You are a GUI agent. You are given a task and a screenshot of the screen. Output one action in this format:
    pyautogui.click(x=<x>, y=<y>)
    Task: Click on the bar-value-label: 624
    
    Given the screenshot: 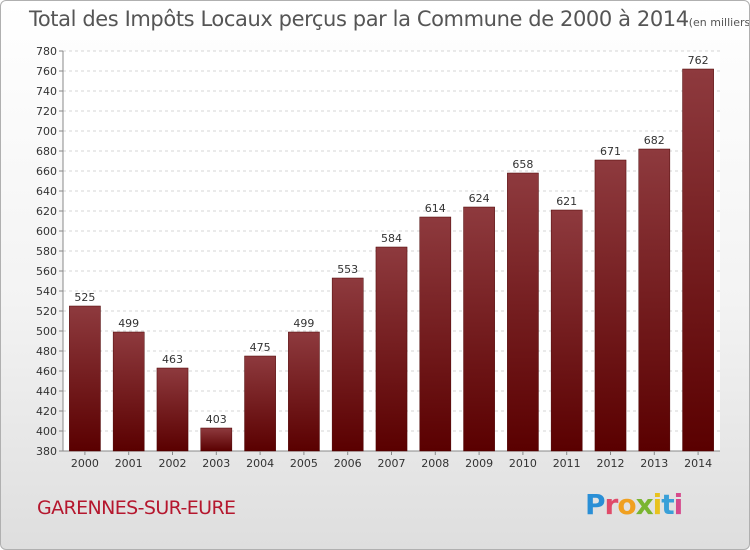 What is the action you would take?
    pyautogui.click(x=479, y=198)
    